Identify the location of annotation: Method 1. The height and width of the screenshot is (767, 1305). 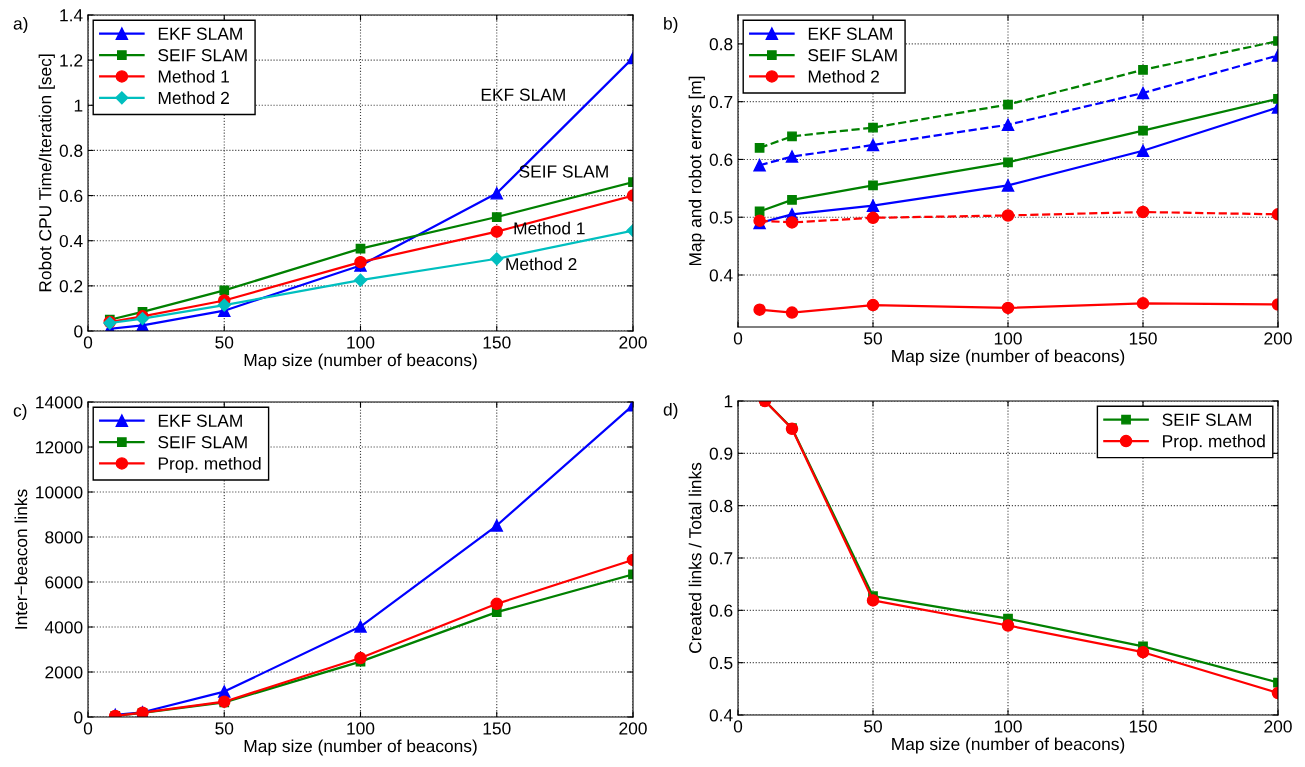
(549, 228).